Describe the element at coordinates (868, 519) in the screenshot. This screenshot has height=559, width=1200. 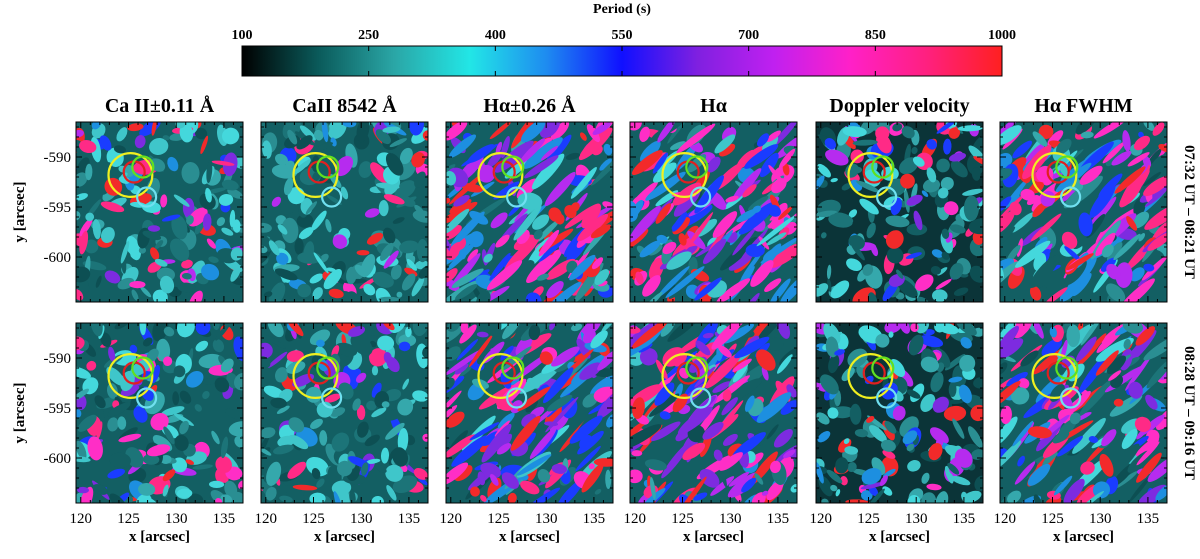
I see `x-tick-label: 125` at that location.